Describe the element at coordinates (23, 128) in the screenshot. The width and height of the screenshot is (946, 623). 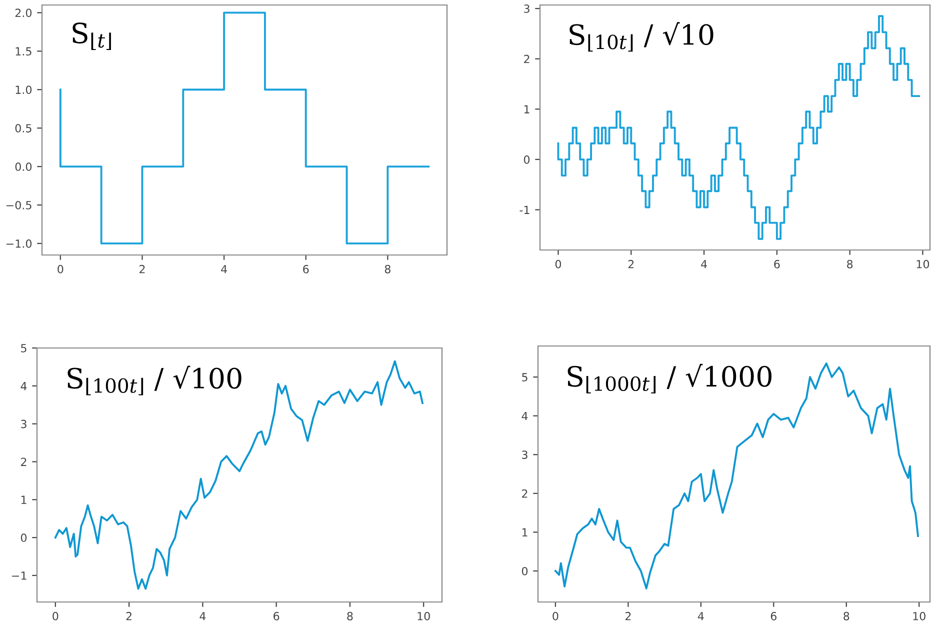
I see `y-tick-label: 0.5` at that location.